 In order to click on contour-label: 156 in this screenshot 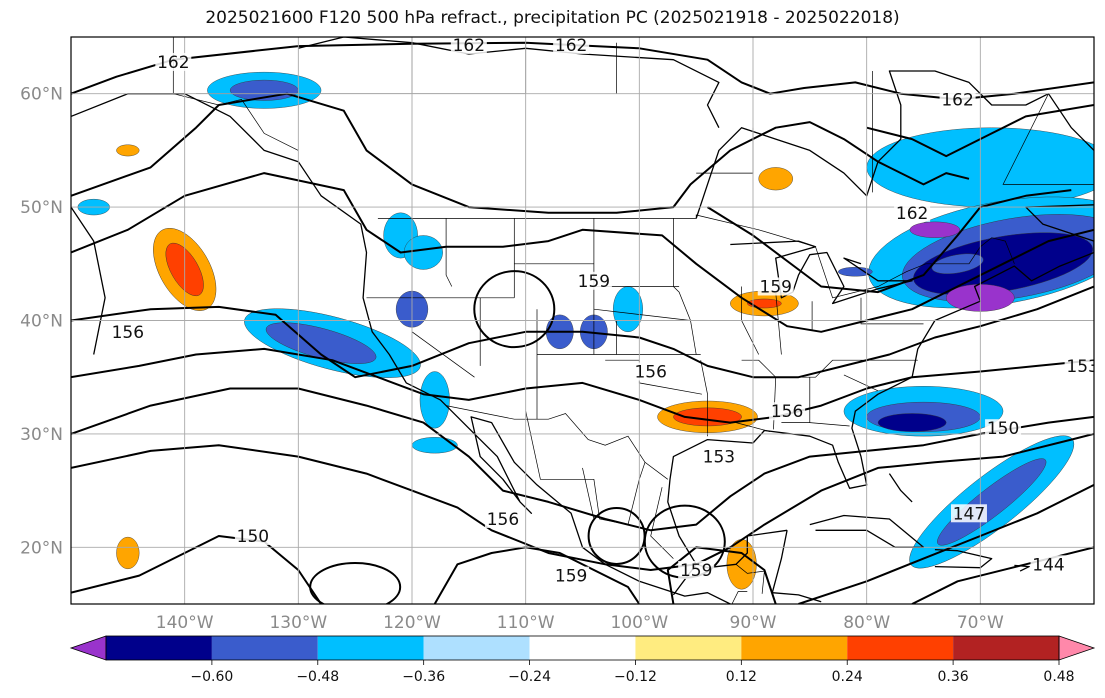, I will do `click(650, 373)`.